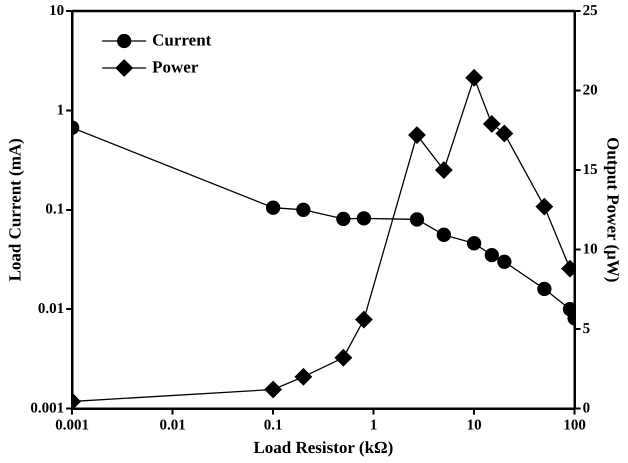 The width and height of the screenshot is (628, 463). Describe the element at coordinates (612, 209) in the screenshot. I see `y2-axis-title: Output Power (μW)` at that location.